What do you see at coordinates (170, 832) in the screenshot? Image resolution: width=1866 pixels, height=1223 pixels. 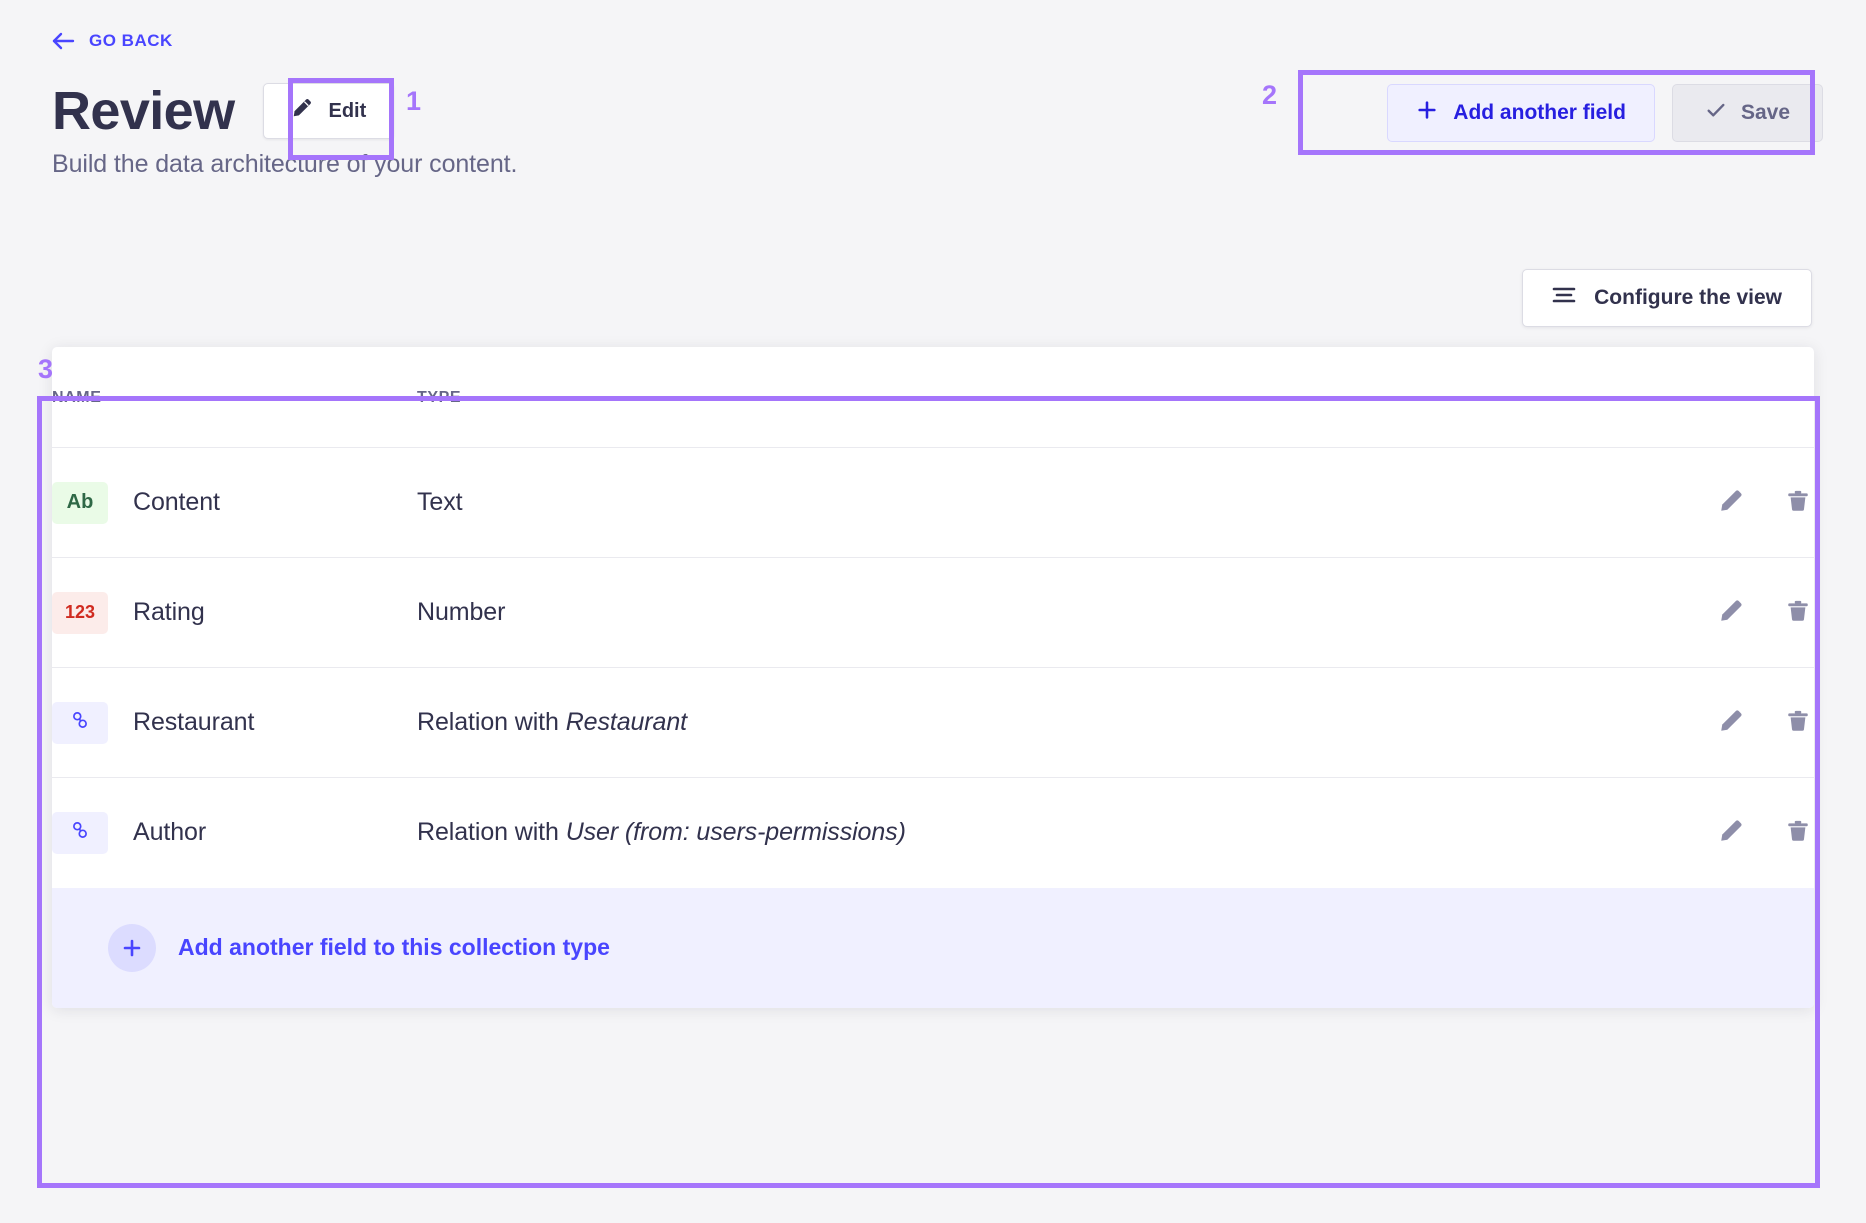 I see `field-name: Author` at bounding box center [170, 832].